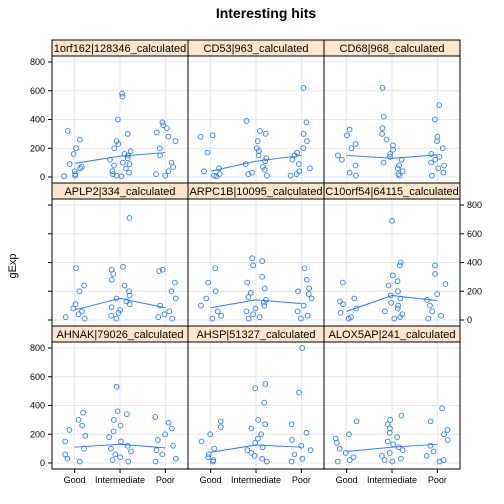  Describe the element at coordinates (120, 111) in the screenshot. I see `panel: 1orf162|128346_calculated` at that location.